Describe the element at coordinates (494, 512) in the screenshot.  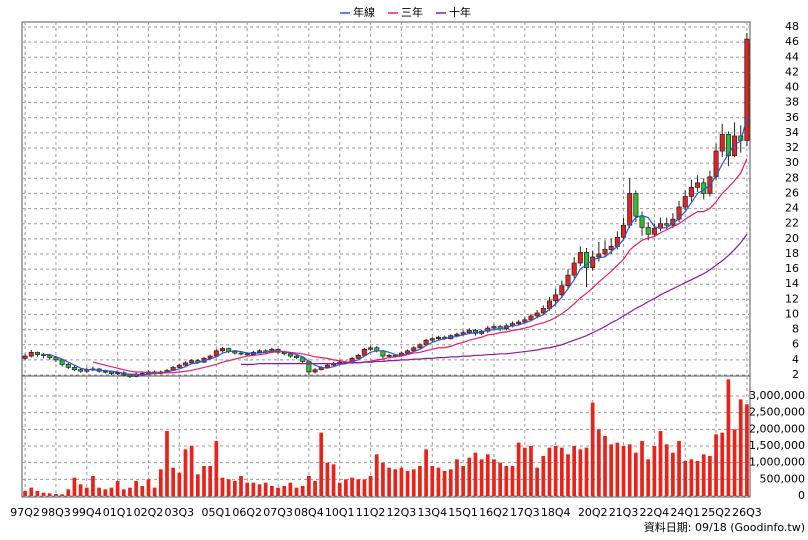
I see `x-tick-label: 16Q2` at that location.